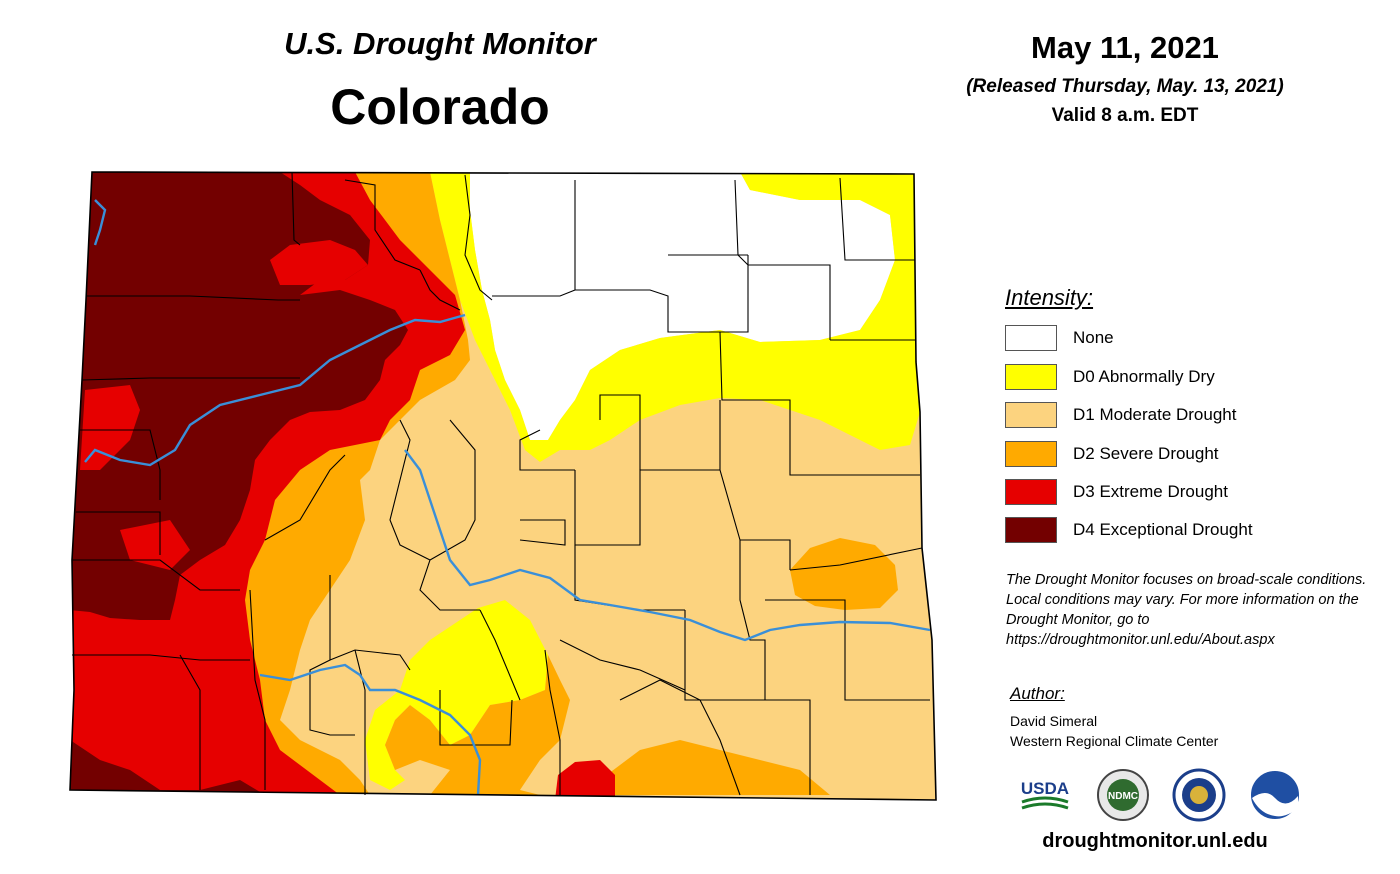 This screenshot has width=1400, height=874. What do you see at coordinates (585, 780) in the screenshot?
I see `d3-south-area` at bounding box center [585, 780].